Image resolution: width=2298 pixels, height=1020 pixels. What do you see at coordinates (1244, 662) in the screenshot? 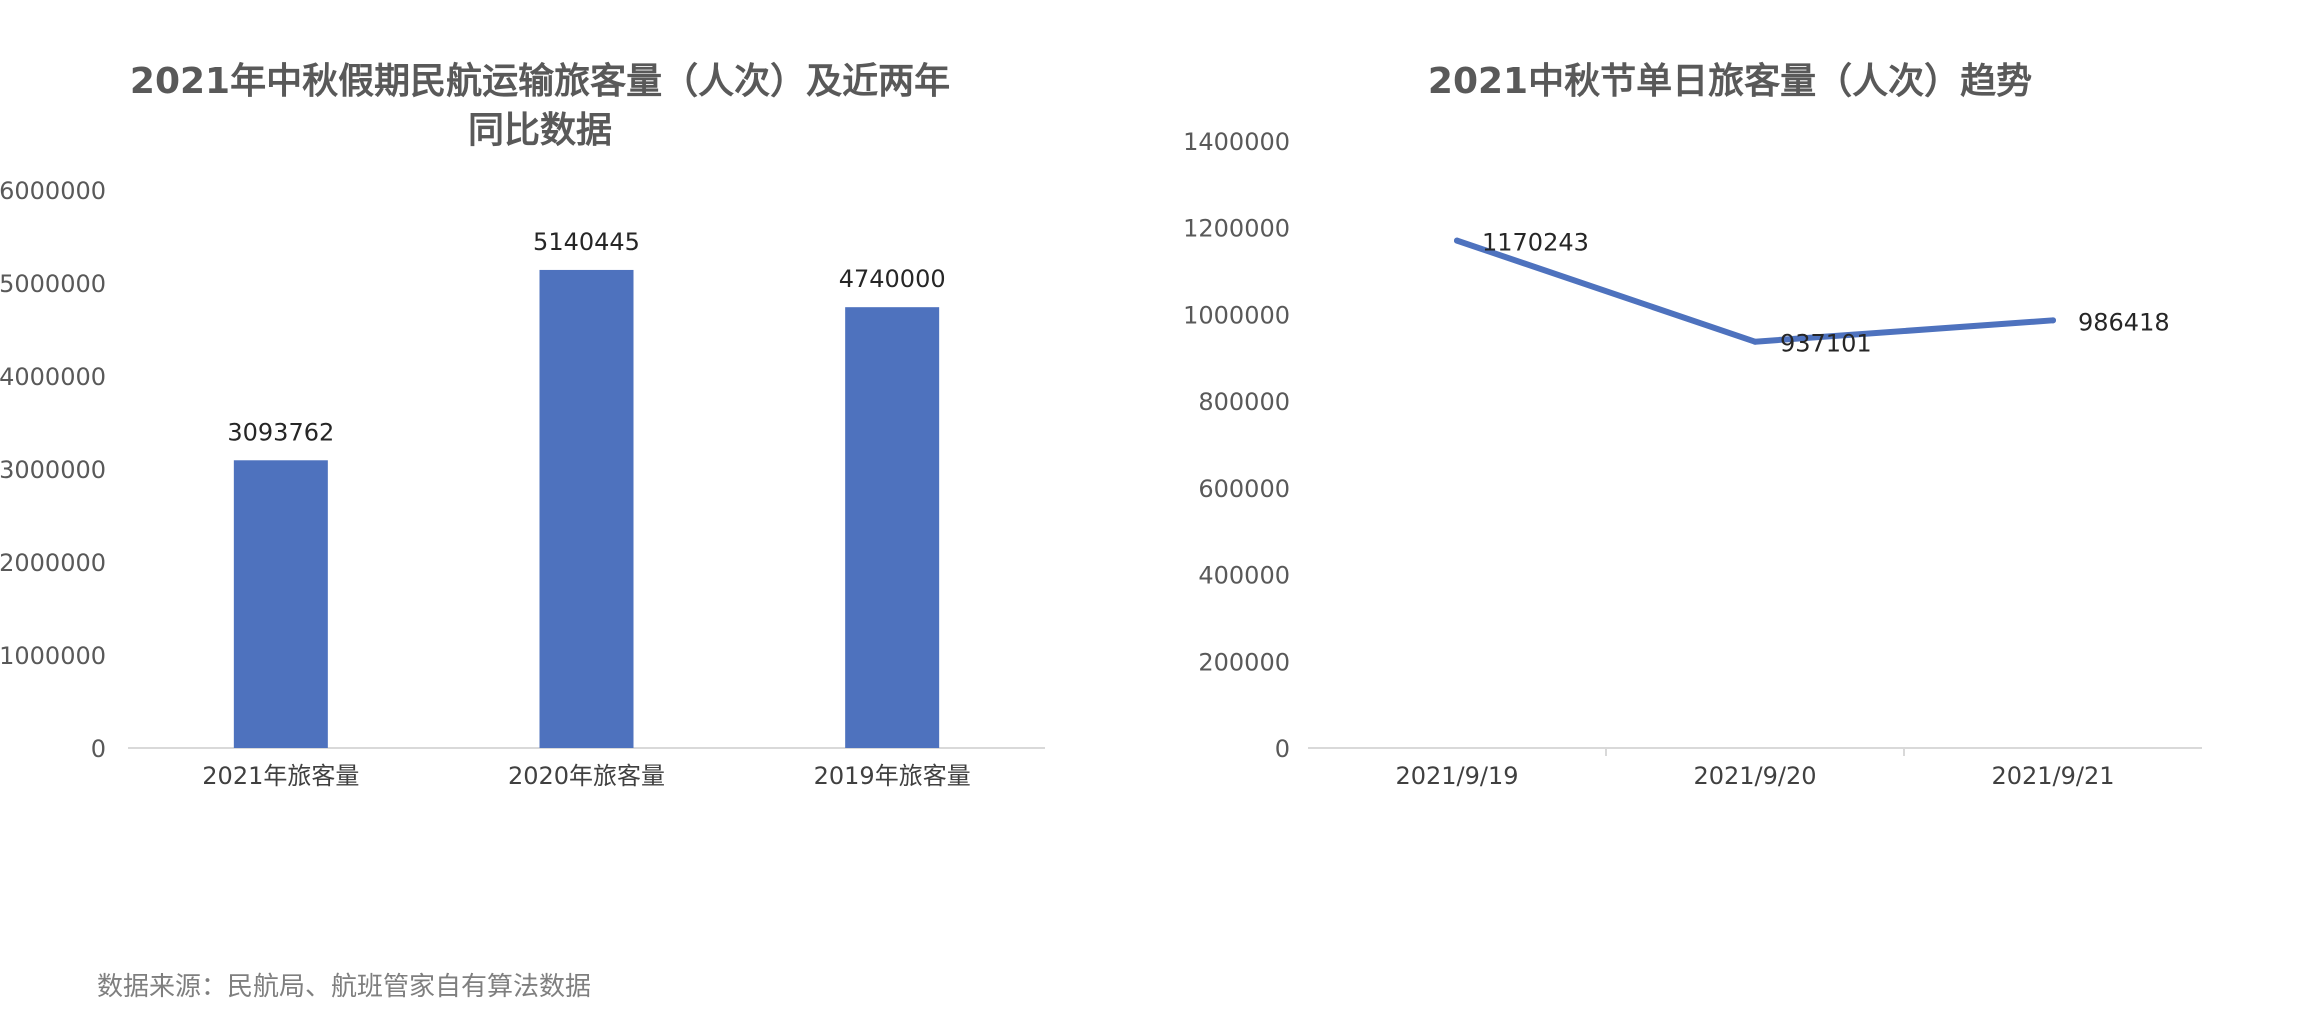
I see `line-y-tick-label: 200000` at bounding box center [1244, 662].